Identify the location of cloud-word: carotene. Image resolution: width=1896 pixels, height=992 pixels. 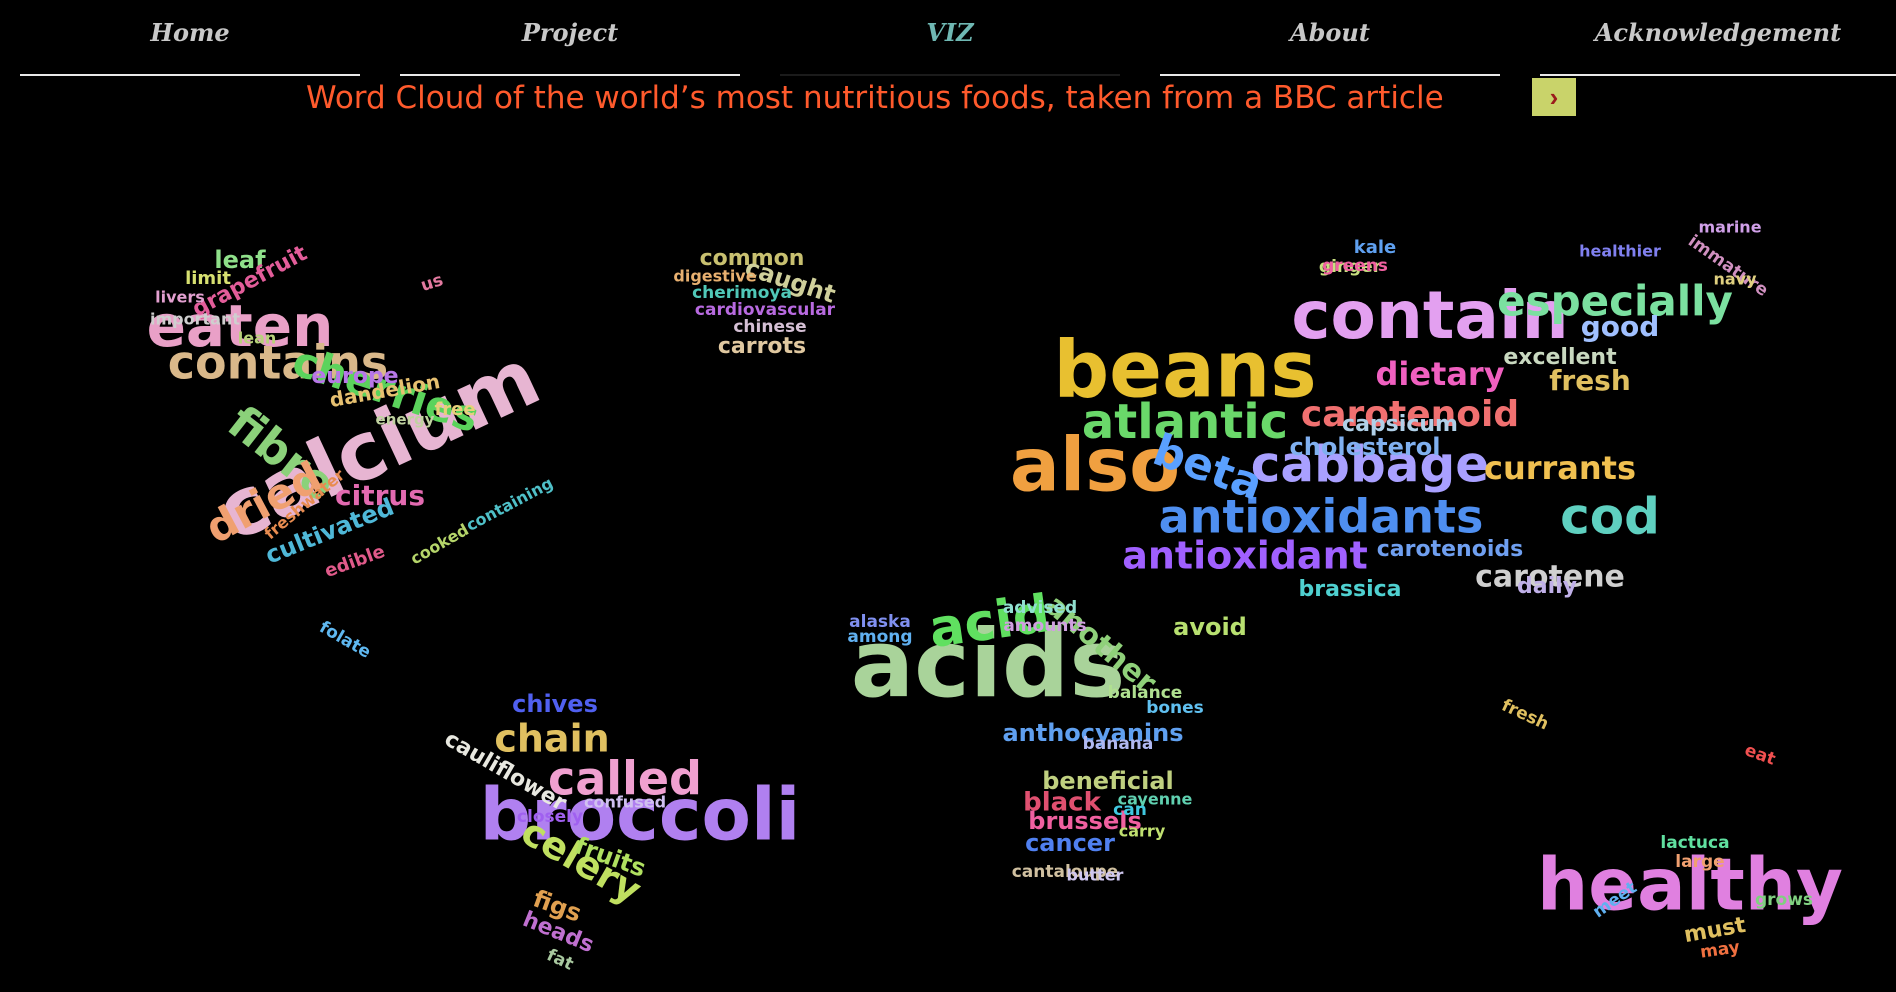
(1550, 577).